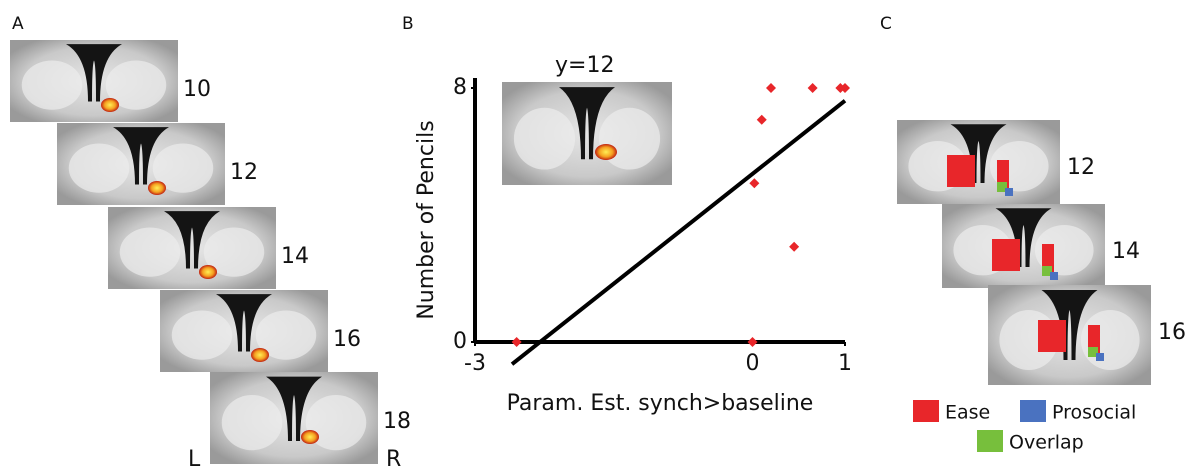  What do you see at coordinates (886, 24) in the screenshot?
I see `panel-label: C` at bounding box center [886, 24].